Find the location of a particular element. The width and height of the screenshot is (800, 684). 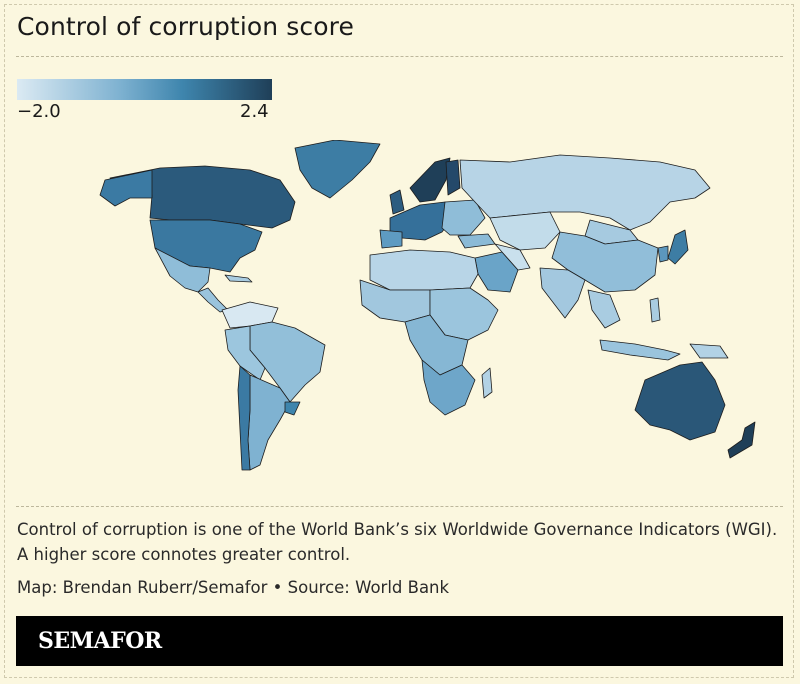

country-north-africa is located at coordinates (424, 270).